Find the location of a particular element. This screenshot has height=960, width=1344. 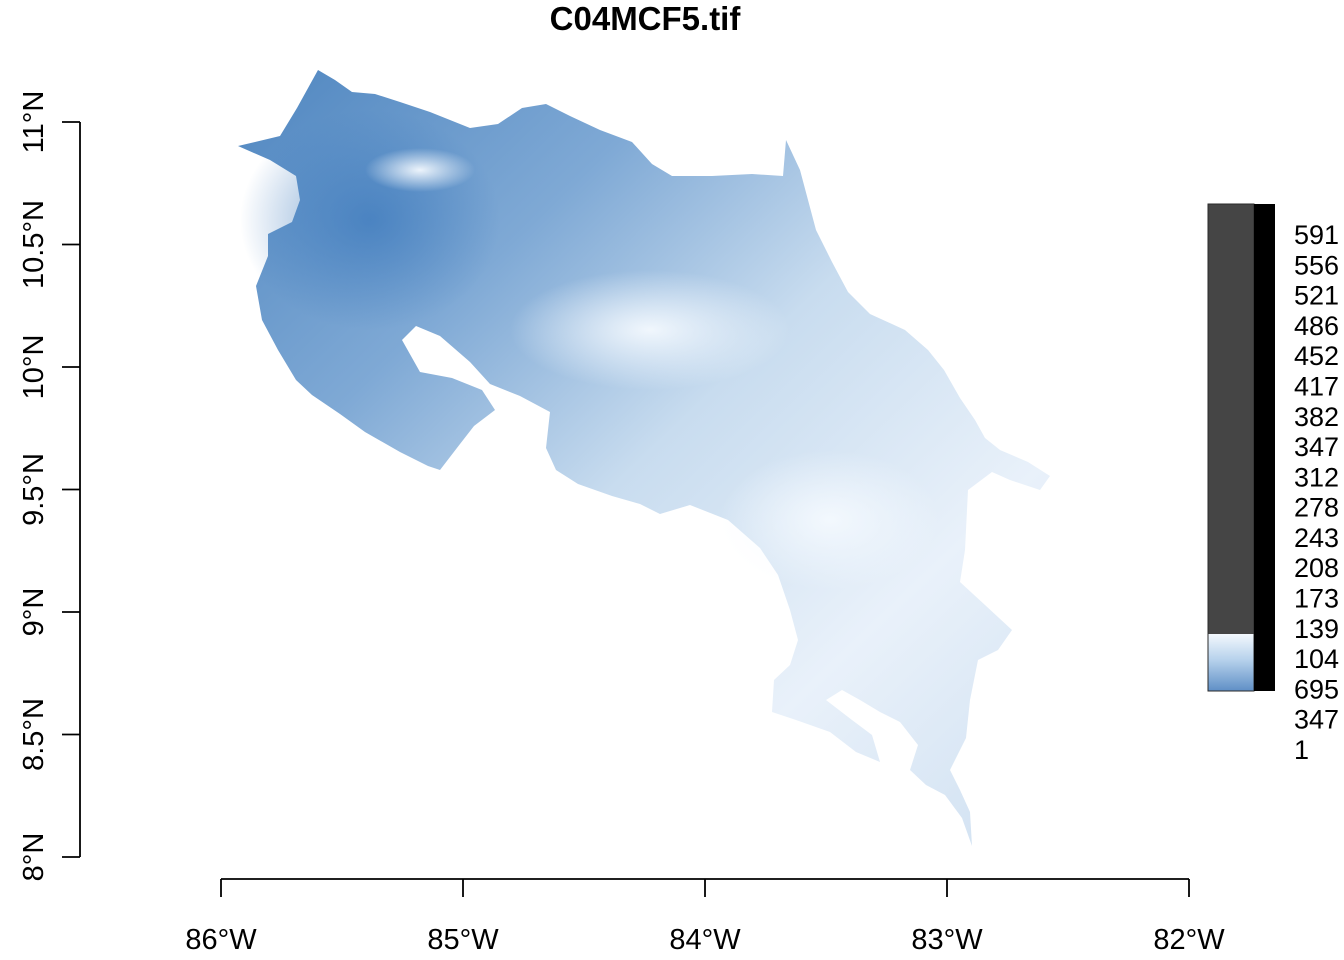

legend-label: 486 is located at coordinates (1316, 326).